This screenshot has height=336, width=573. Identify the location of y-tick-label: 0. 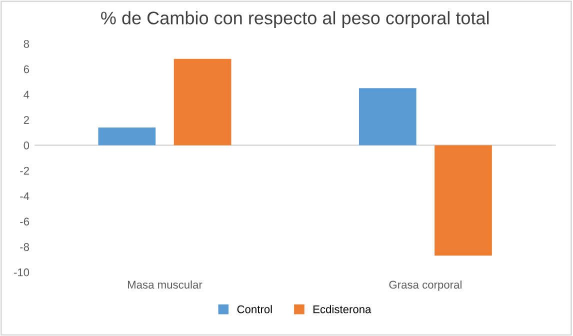
(27, 145).